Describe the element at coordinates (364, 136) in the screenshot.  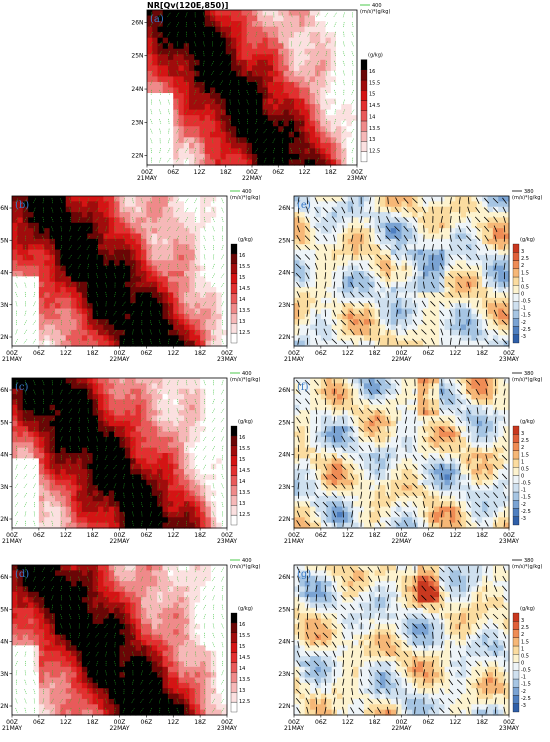
I see `colorbar-swatch` at that location.